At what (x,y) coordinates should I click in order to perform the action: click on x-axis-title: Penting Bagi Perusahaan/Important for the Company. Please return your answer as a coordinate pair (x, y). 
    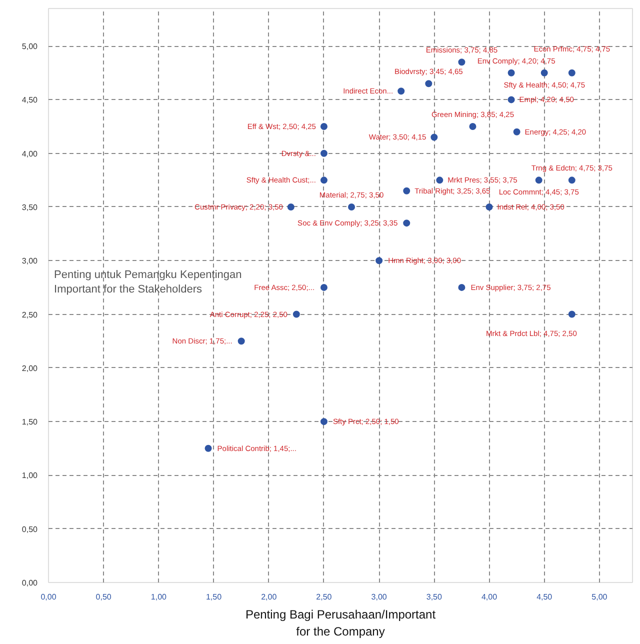
    Looking at the image, I should click on (340, 623).